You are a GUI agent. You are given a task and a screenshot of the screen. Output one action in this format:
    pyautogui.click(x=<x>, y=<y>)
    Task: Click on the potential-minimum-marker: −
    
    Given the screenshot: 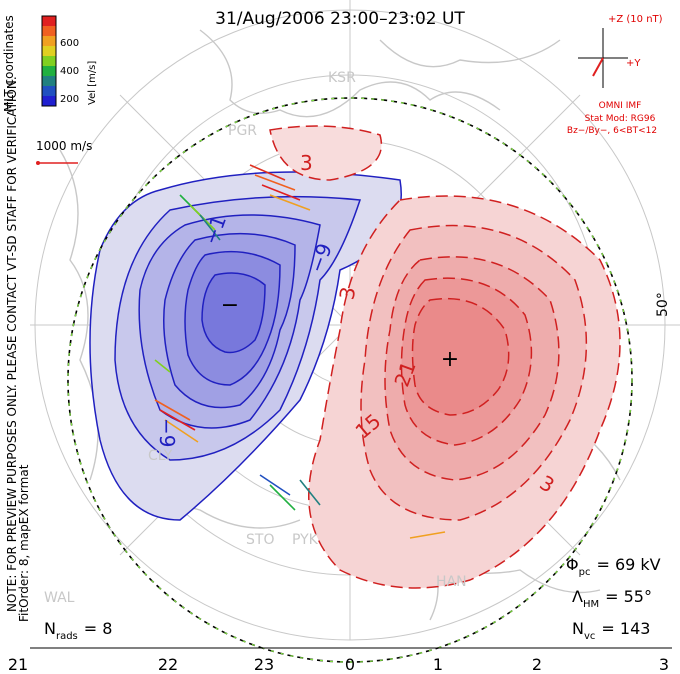 What is the action you would take?
    pyautogui.click(x=230, y=305)
    